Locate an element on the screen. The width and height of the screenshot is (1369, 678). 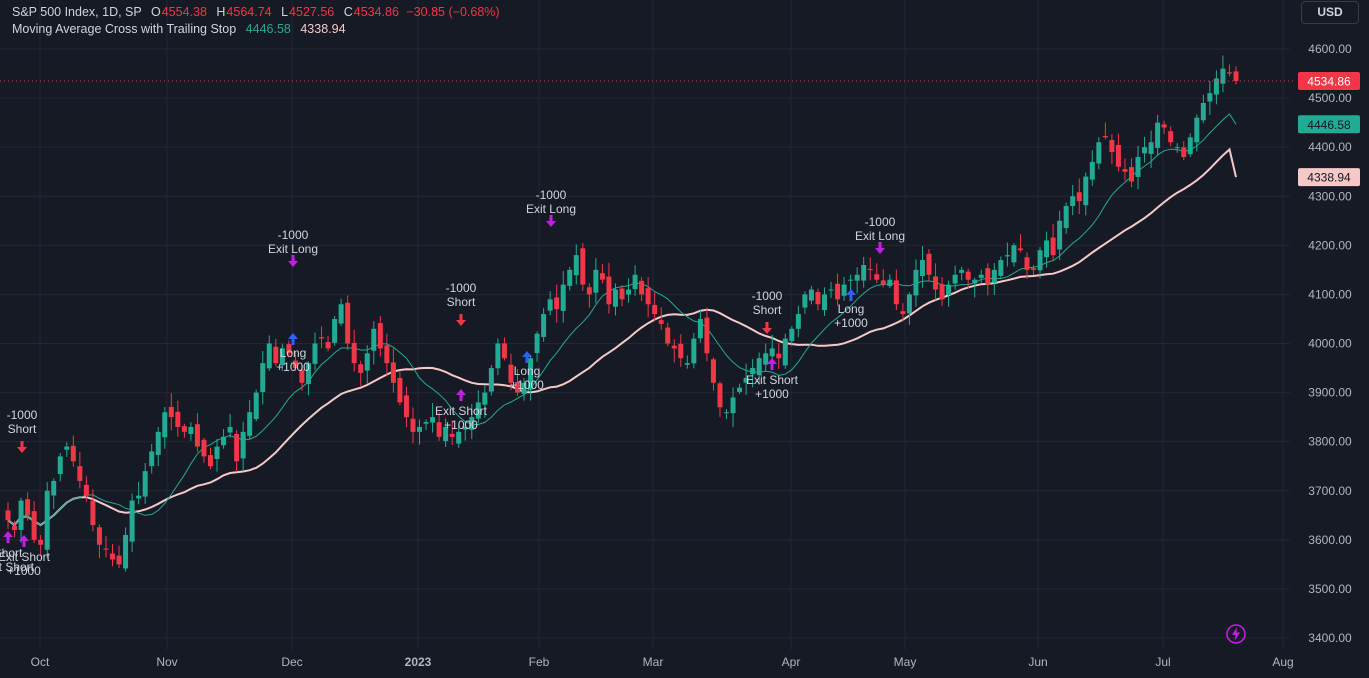
open-label: O is located at coordinates (155, 12).